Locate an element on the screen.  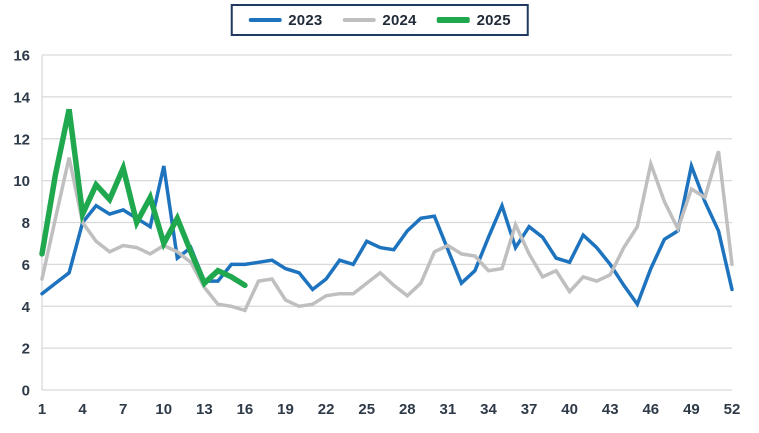
y-tick-label: 4 is located at coordinates (26, 307).